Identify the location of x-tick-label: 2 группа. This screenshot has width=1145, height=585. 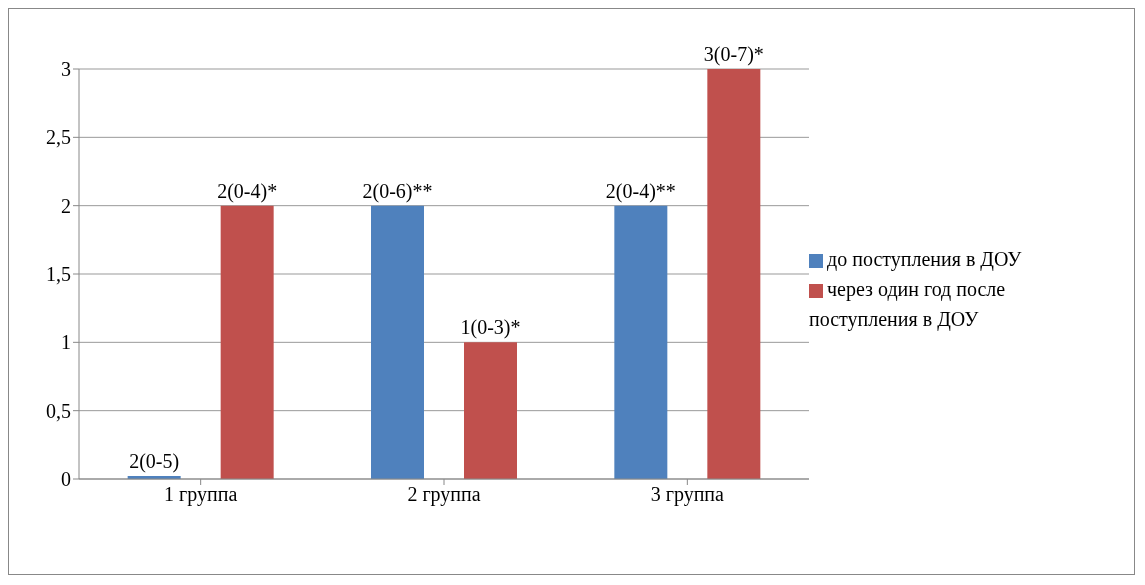
(444, 495).